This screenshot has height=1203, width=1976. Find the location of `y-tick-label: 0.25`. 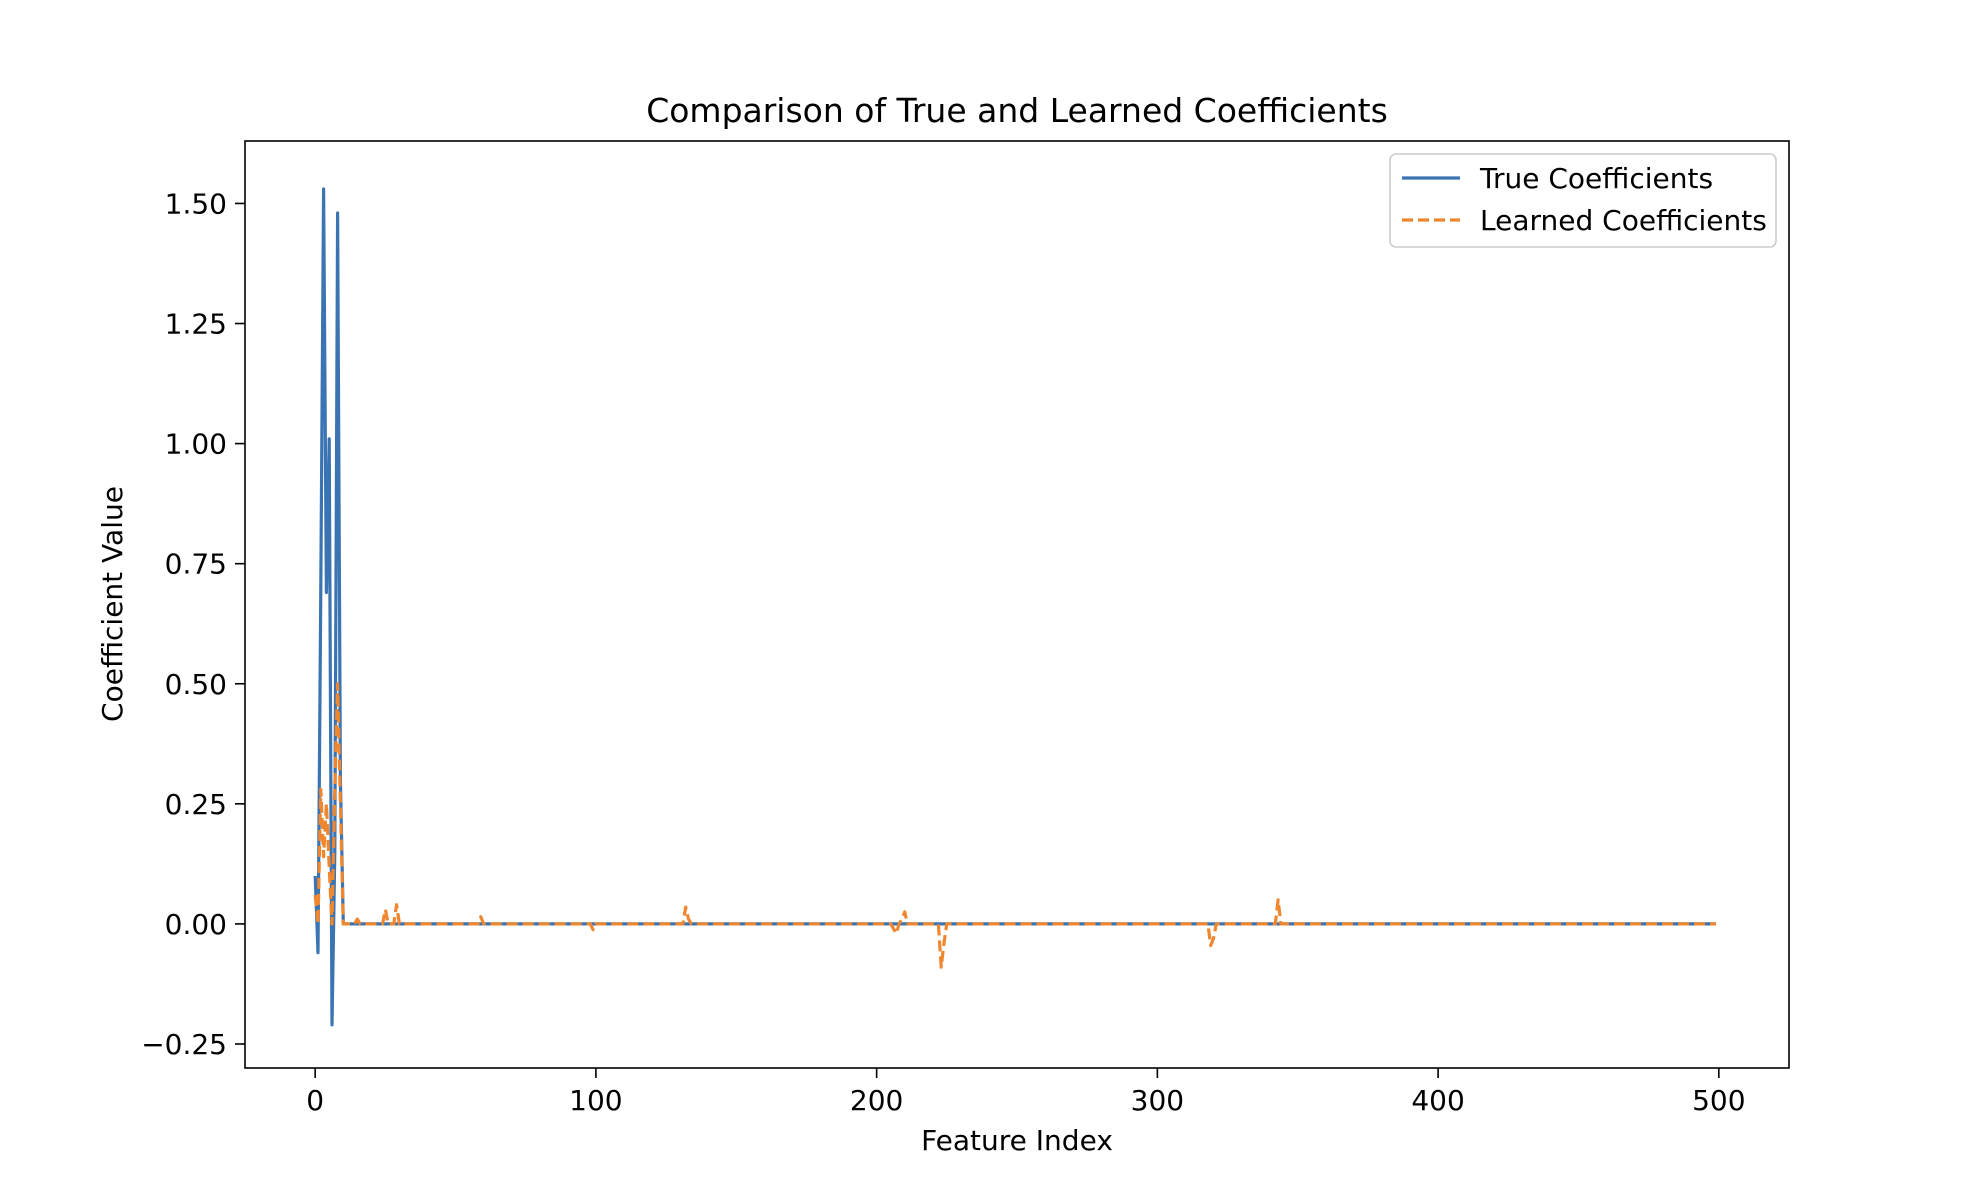

y-tick-label: 0.25 is located at coordinates (196, 804).